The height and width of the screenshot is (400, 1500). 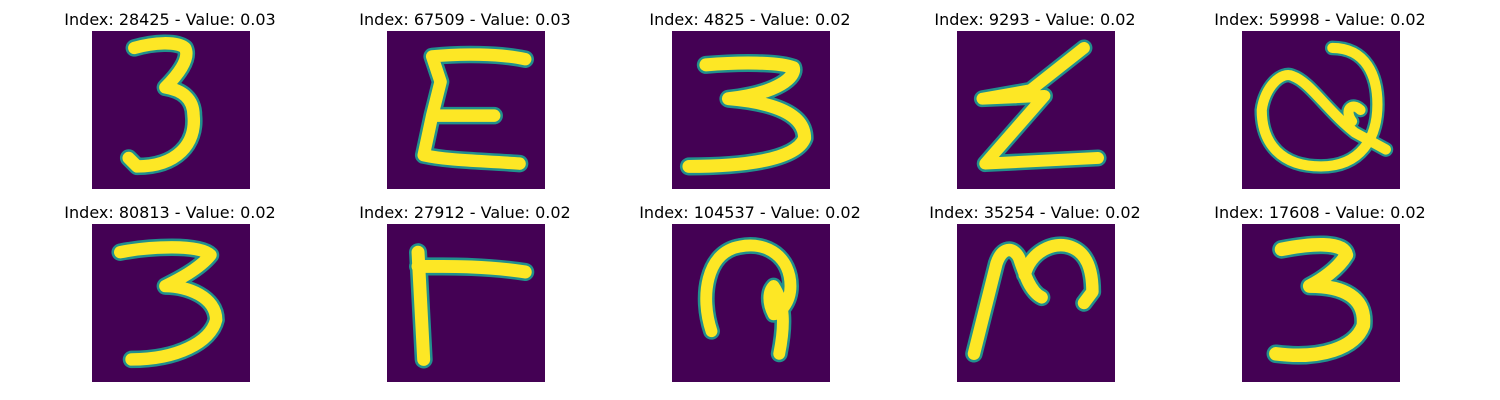 I want to click on panel-10: Index: 17608 - Value: 0.02, so click(x=1320, y=293).